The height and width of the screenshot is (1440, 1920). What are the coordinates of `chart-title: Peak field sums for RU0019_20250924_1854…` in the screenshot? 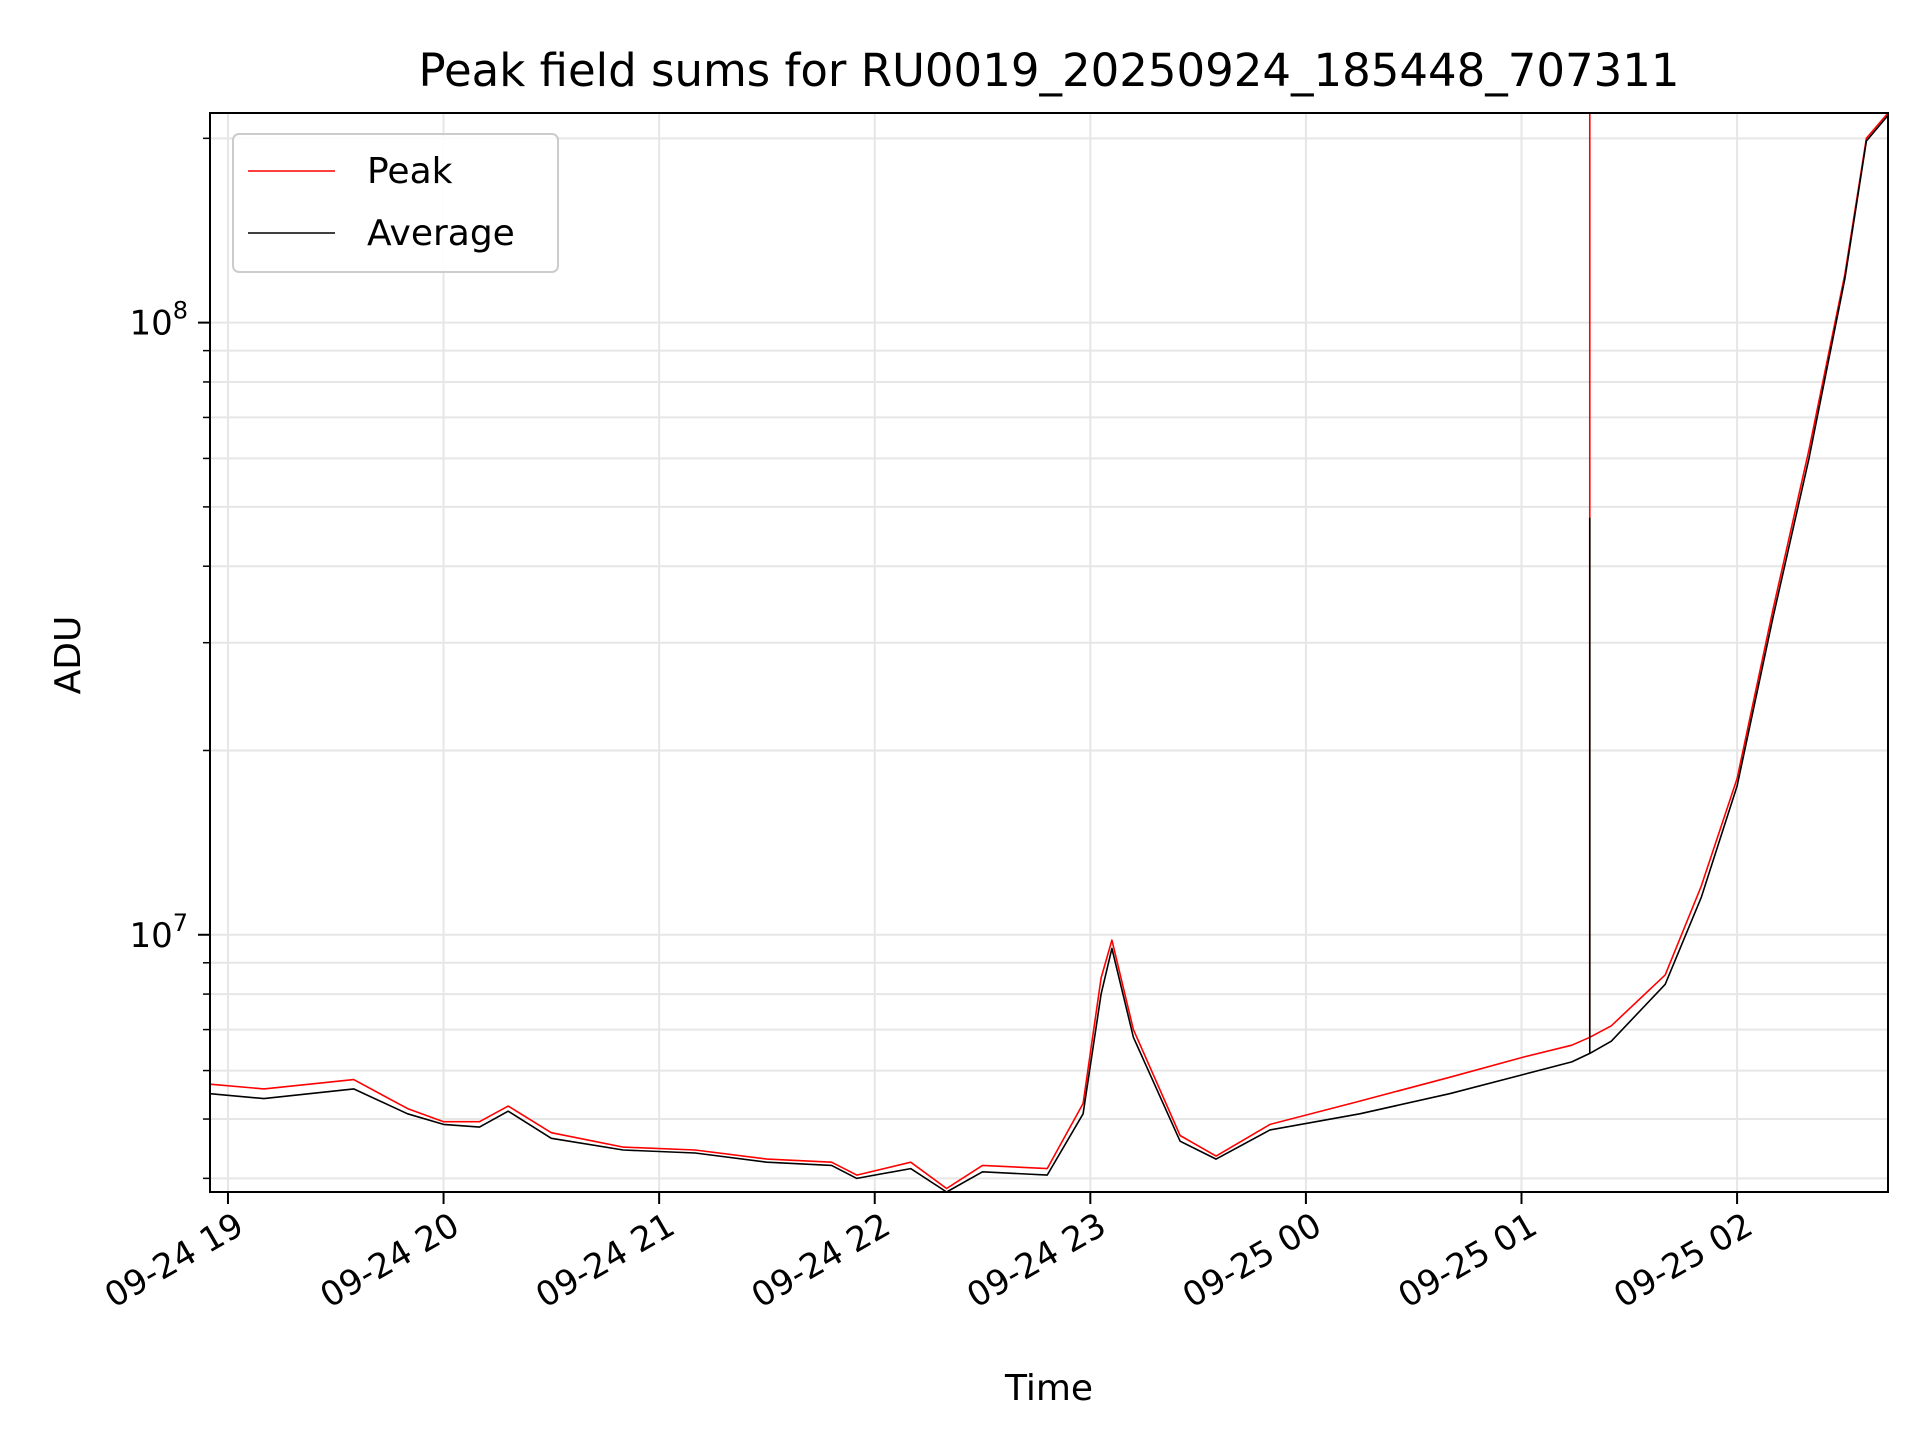 It's located at (1048, 70).